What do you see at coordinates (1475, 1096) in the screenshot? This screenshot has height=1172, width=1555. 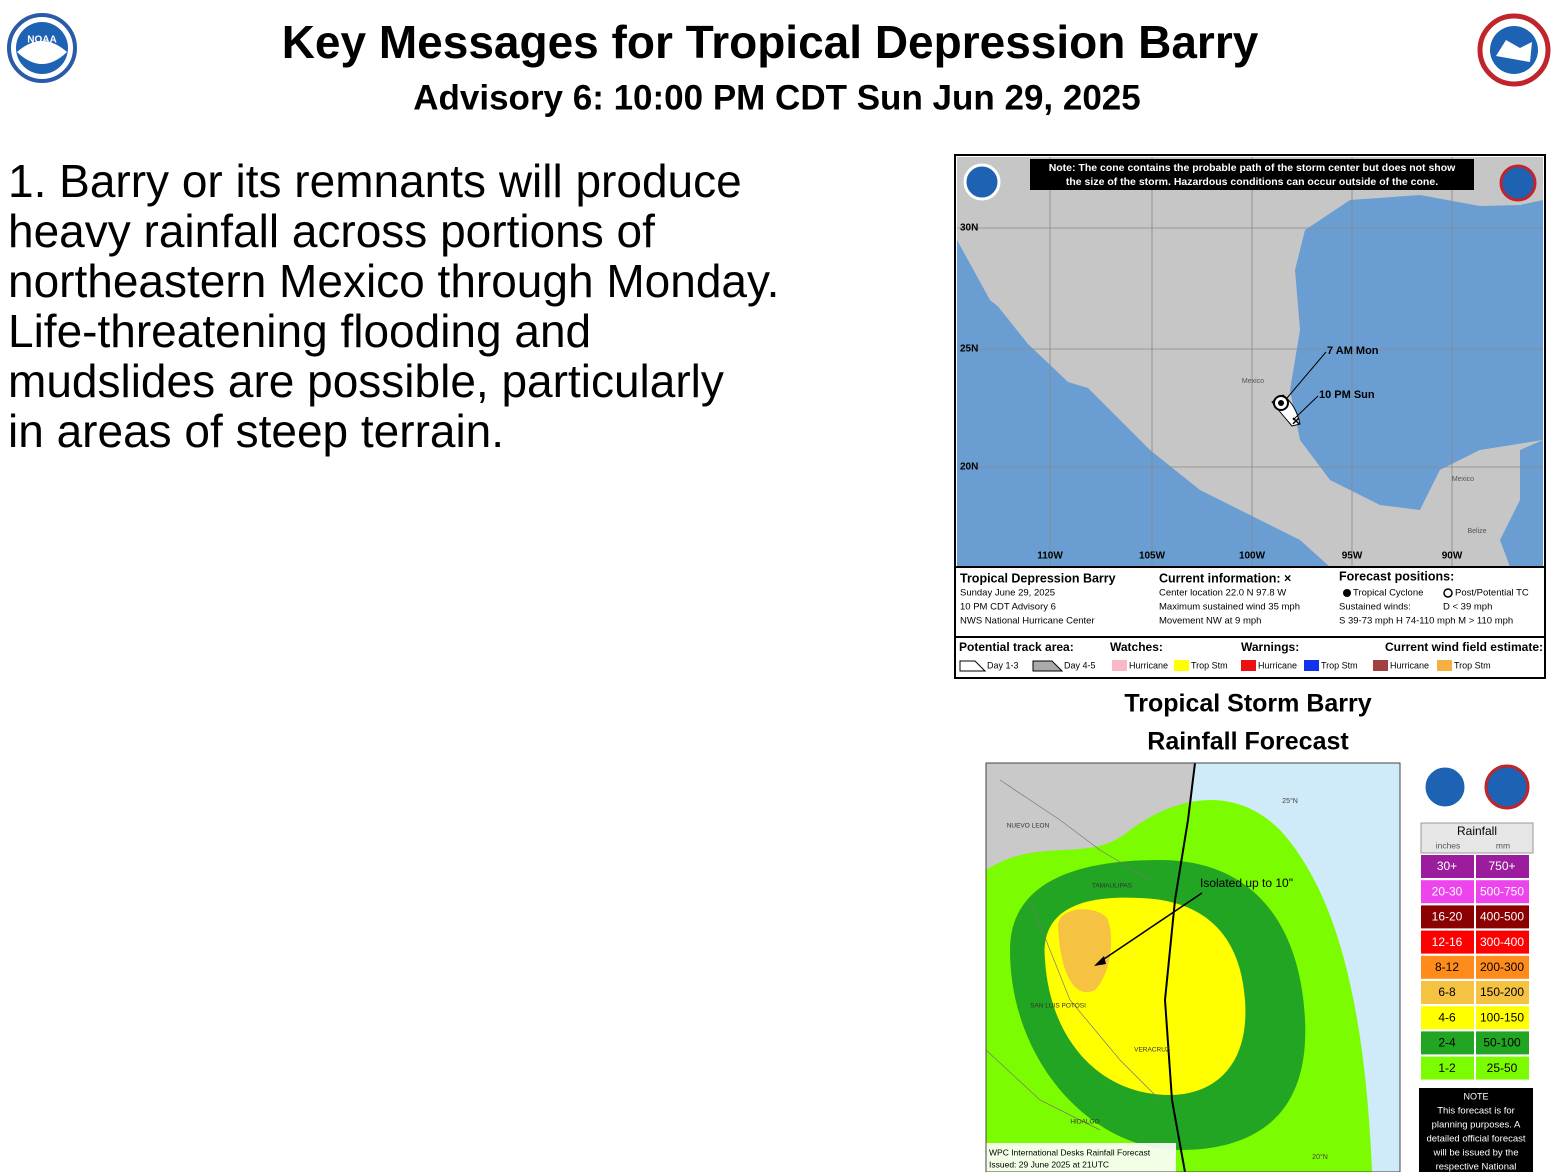 I see `note-line: NOTE` at bounding box center [1475, 1096].